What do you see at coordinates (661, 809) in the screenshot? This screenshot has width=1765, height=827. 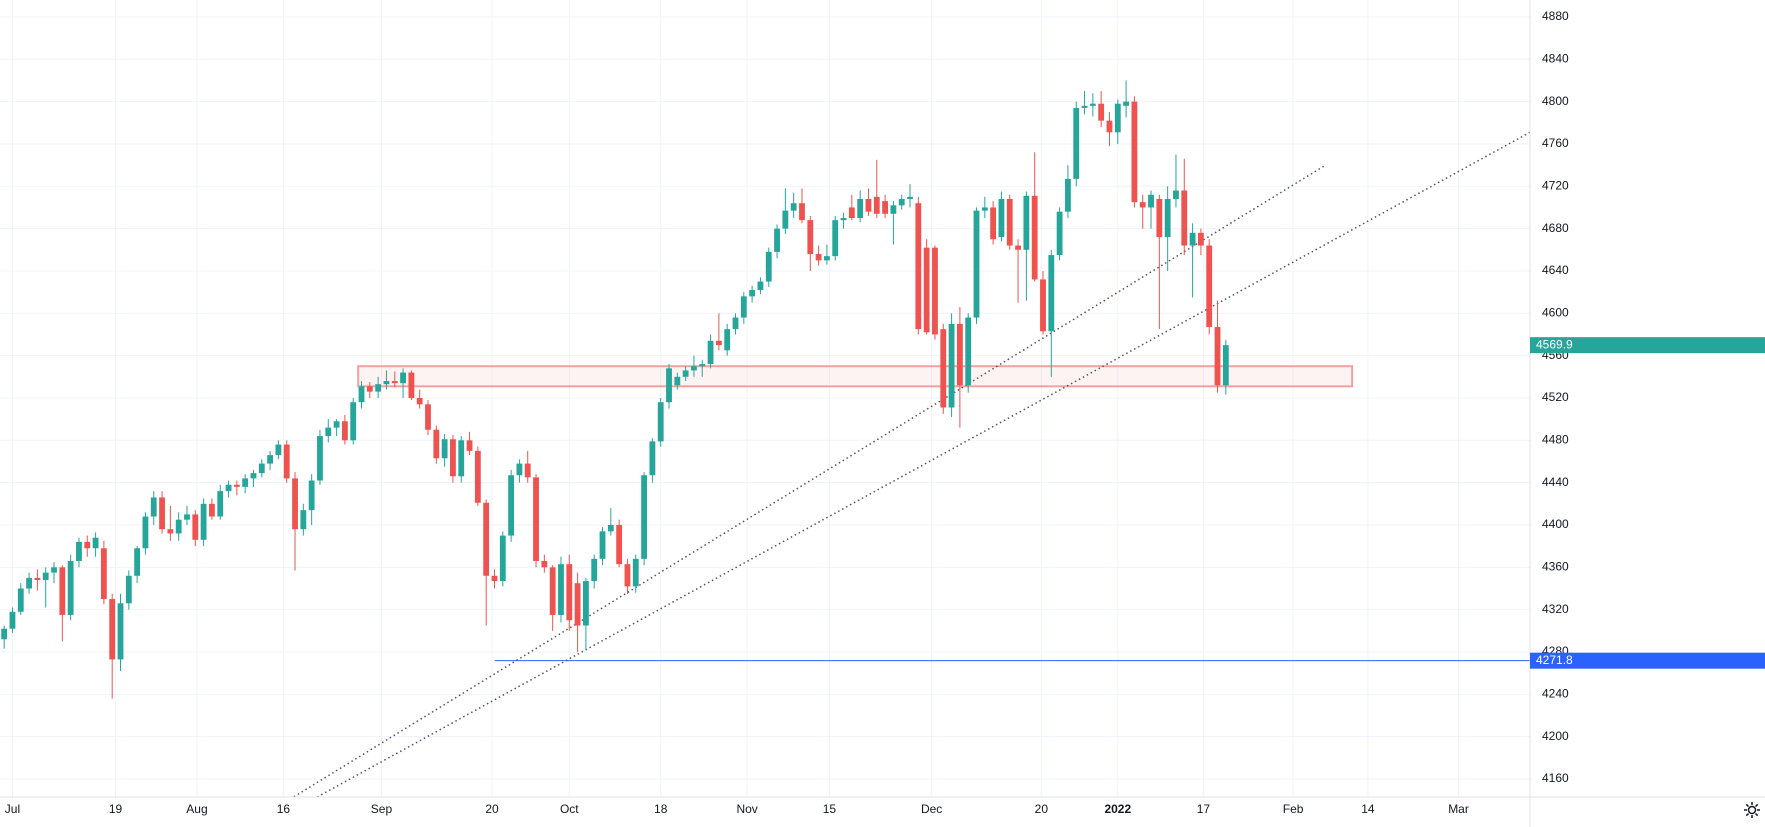 I see `x-tick-label: 18` at bounding box center [661, 809].